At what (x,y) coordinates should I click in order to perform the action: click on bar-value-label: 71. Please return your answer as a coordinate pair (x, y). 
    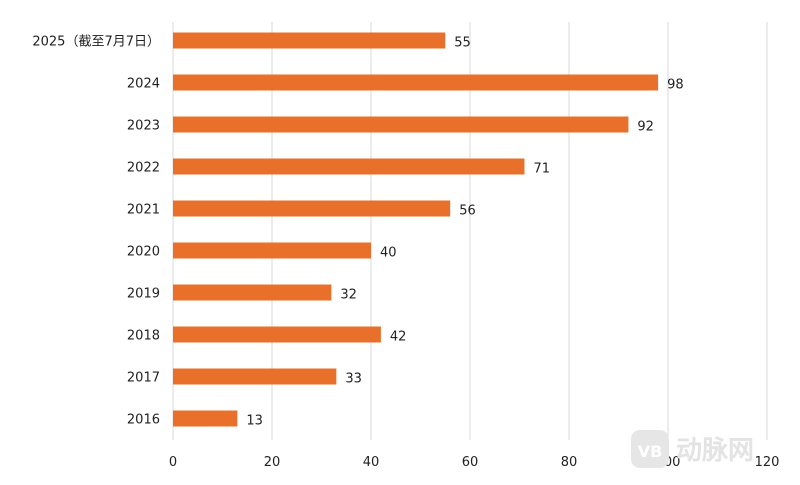
    Looking at the image, I should click on (541, 169).